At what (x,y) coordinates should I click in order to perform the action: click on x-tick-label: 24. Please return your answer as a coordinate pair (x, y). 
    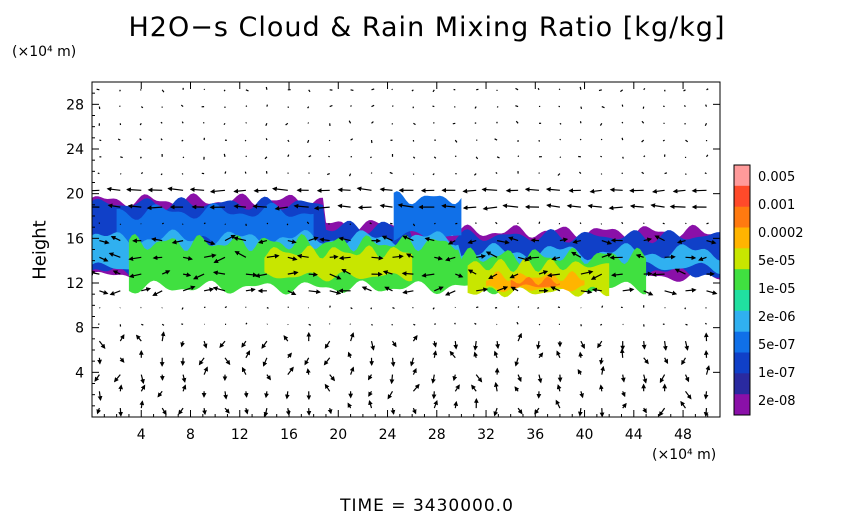
    Looking at the image, I should click on (388, 435).